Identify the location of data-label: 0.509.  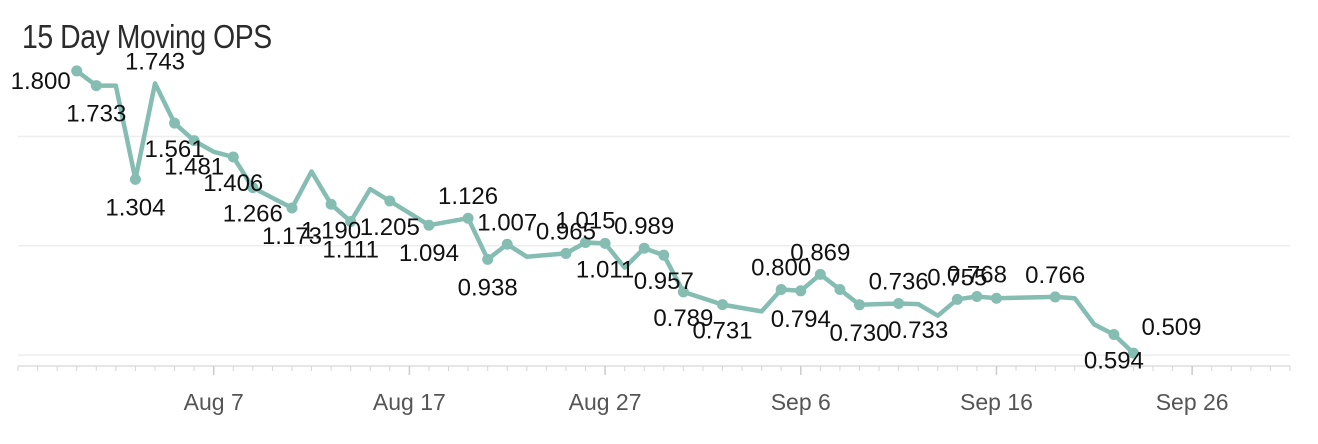
(1171, 327).